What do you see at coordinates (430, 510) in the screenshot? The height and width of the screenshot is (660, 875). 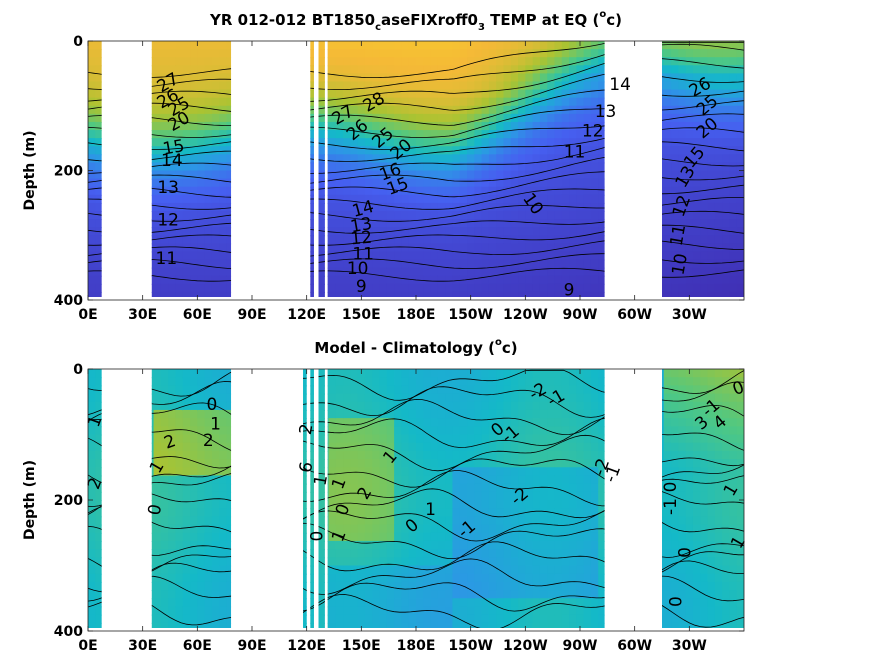 I see `contour-label: 1` at bounding box center [430, 510].